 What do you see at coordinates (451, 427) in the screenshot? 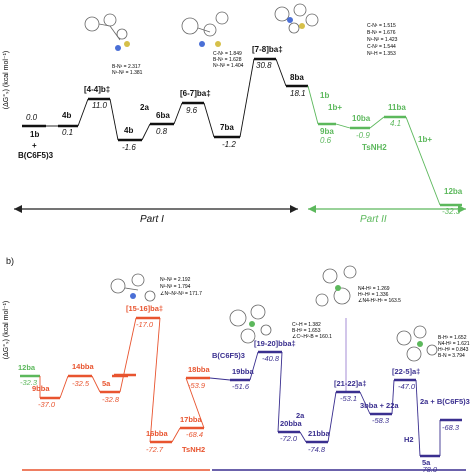
I see `value-2a-bc6f5: -68.3` at bounding box center [451, 427].